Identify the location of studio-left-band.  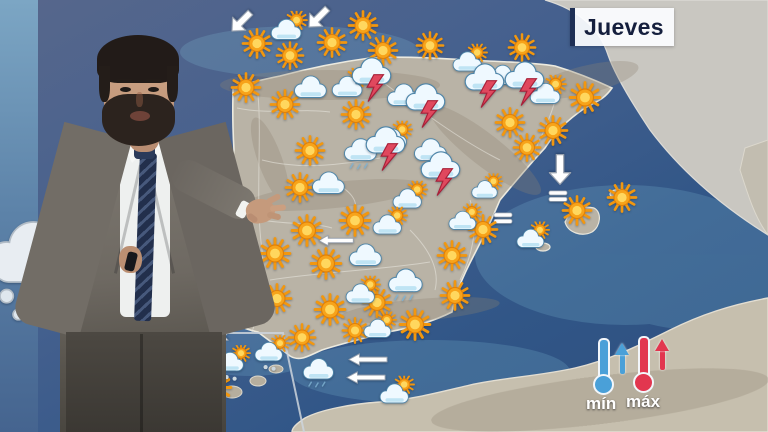
(19, 216).